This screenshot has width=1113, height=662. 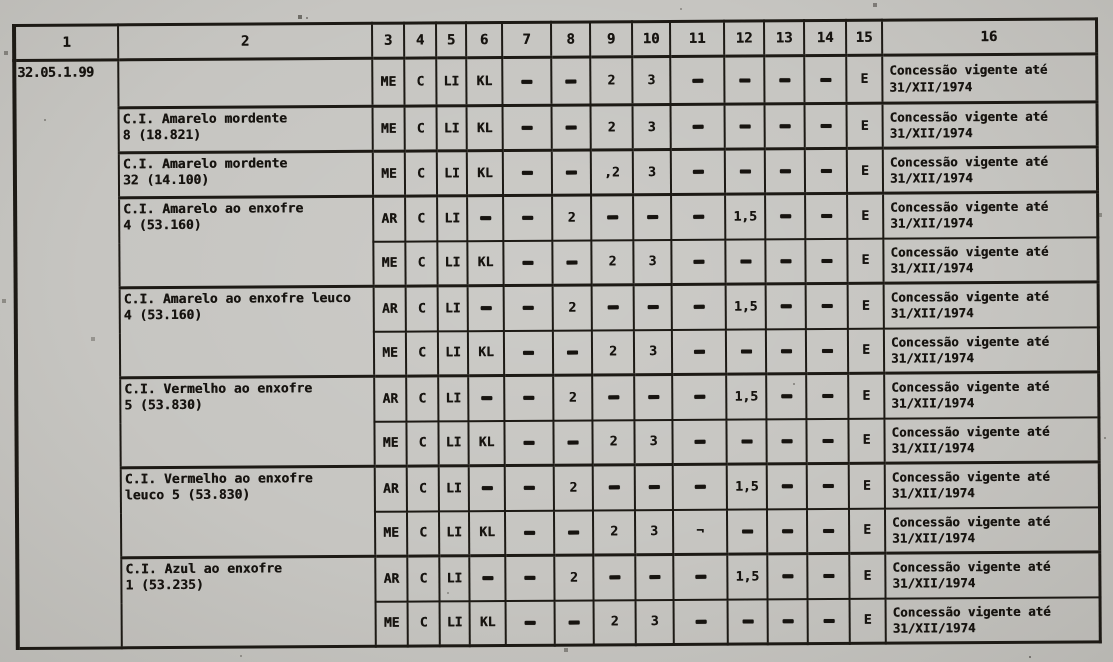 What do you see at coordinates (989, 37) in the screenshot?
I see `col-header-16: 16` at bounding box center [989, 37].